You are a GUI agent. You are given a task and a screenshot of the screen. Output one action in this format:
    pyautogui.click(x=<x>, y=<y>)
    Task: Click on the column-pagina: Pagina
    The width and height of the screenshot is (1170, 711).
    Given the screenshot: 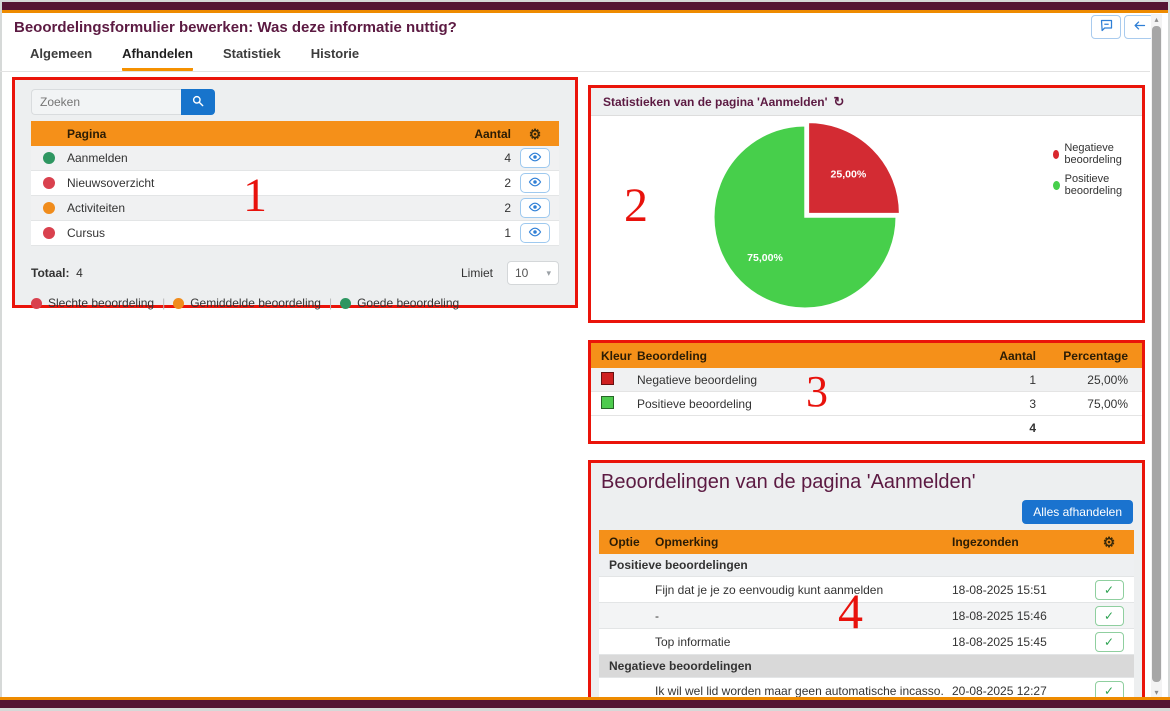 What is the action you would take?
    pyautogui.click(x=87, y=133)
    